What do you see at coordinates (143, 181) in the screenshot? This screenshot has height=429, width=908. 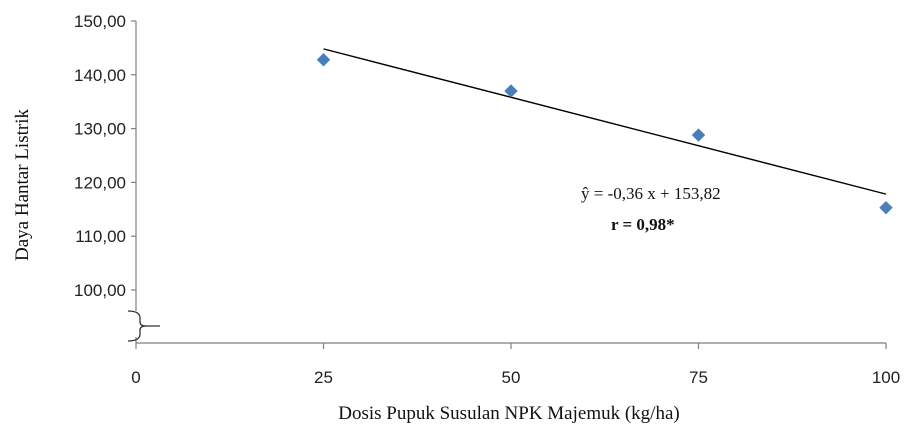 I see `y-axis` at bounding box center [143, 181].